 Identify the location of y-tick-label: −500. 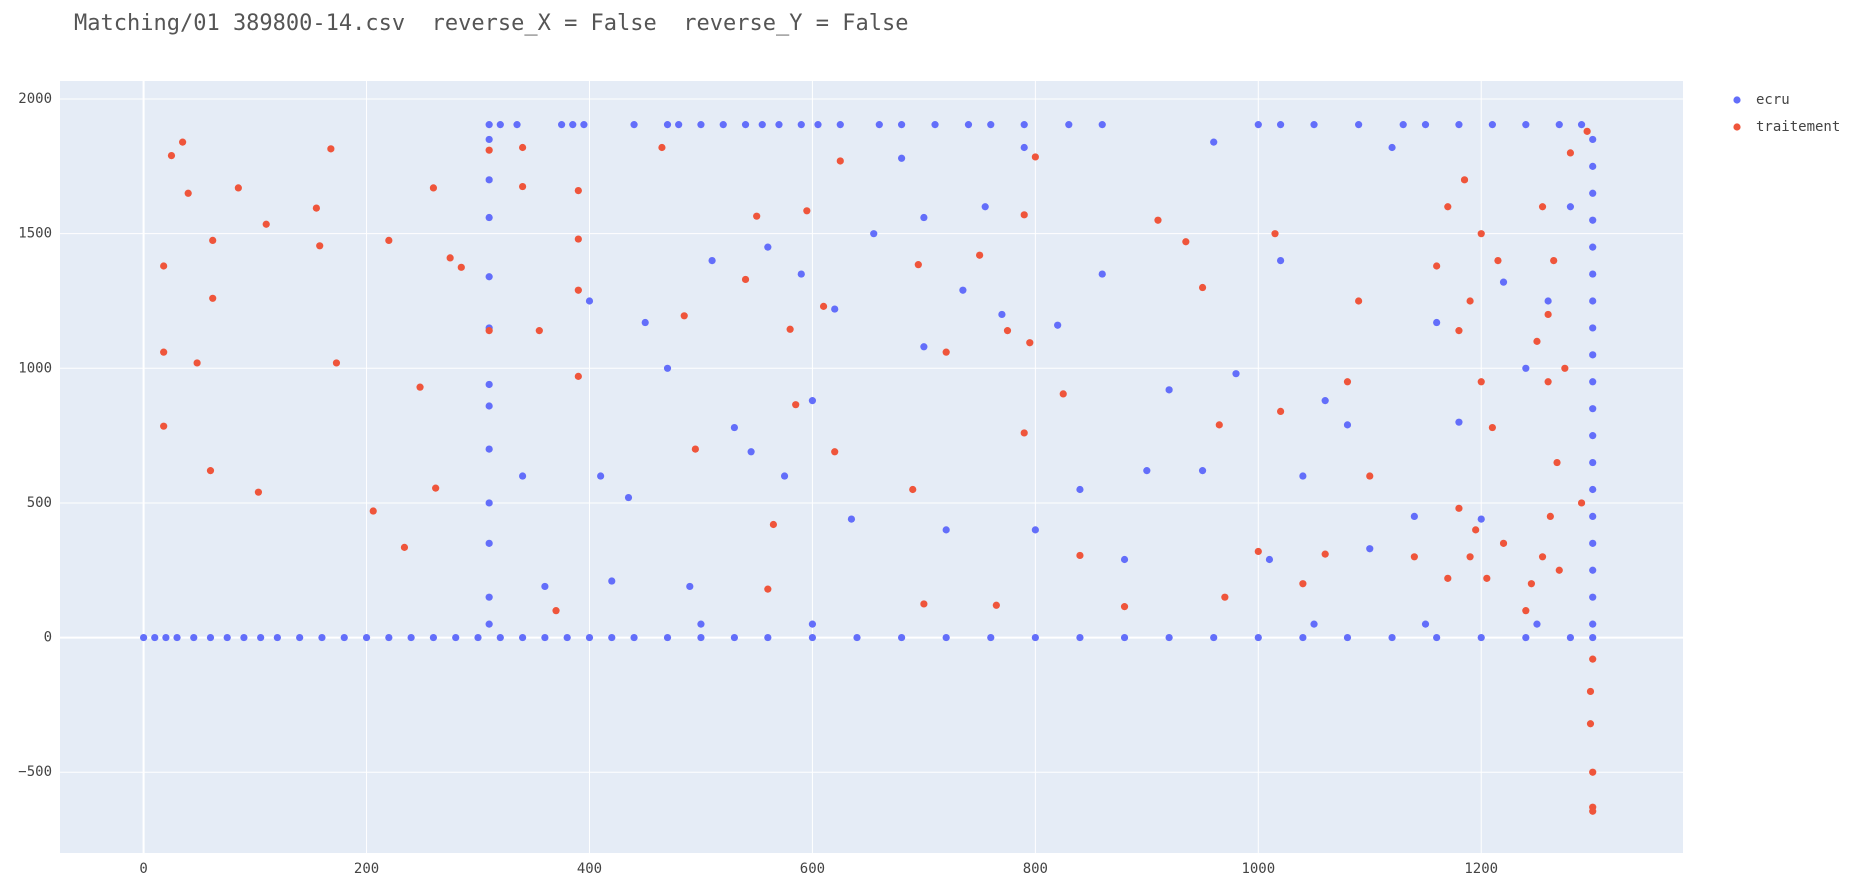
(35, 772).